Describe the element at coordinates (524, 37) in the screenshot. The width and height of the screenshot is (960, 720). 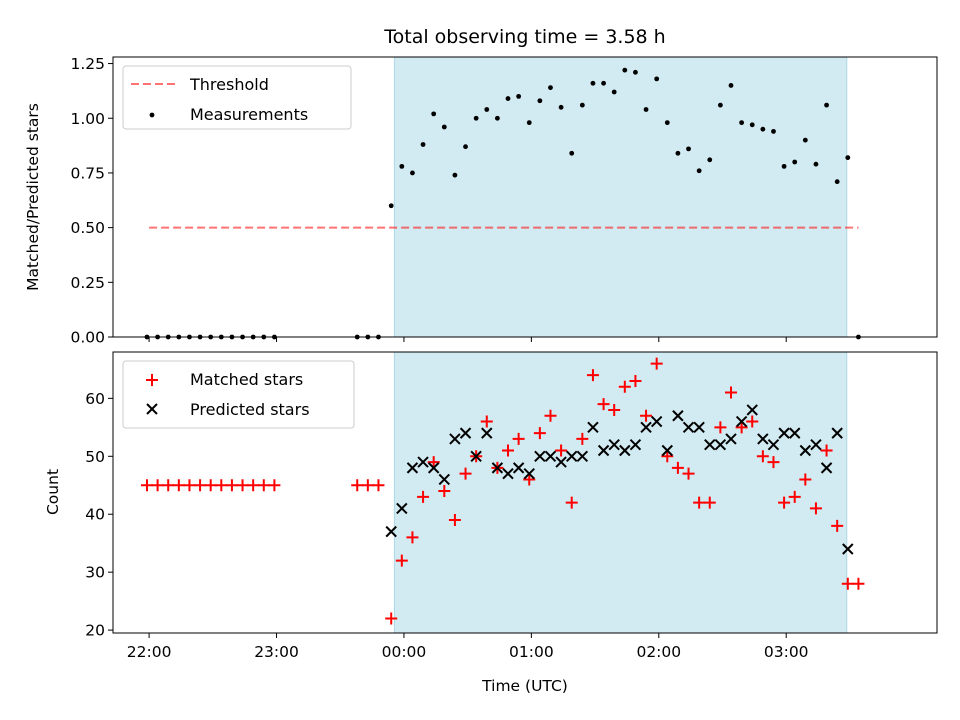
I see `chart-title: Total observing time = 3.58 h` at that location.